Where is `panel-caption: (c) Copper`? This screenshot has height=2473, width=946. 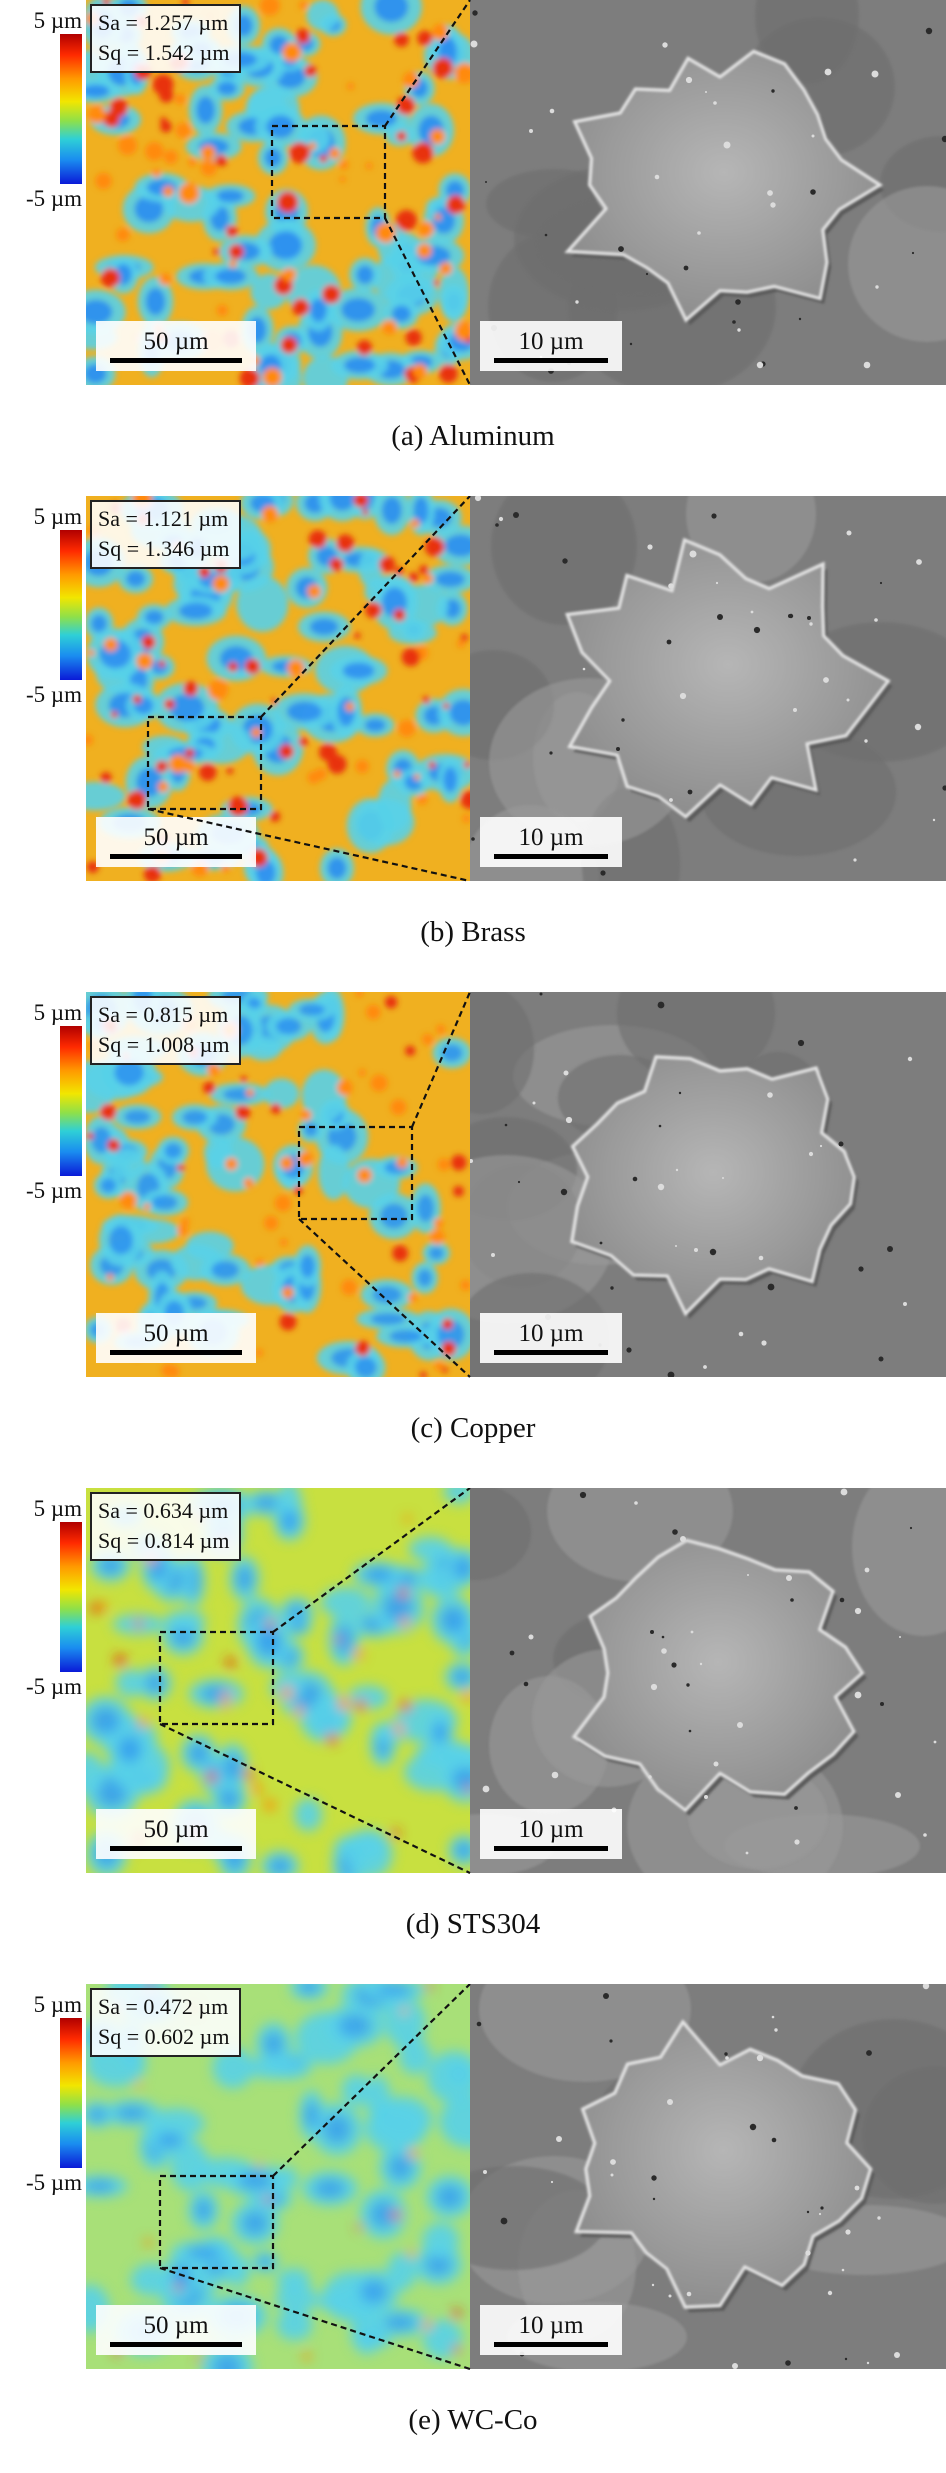 panel-caption: (c) Copper is located at coordinates (473, 1428).